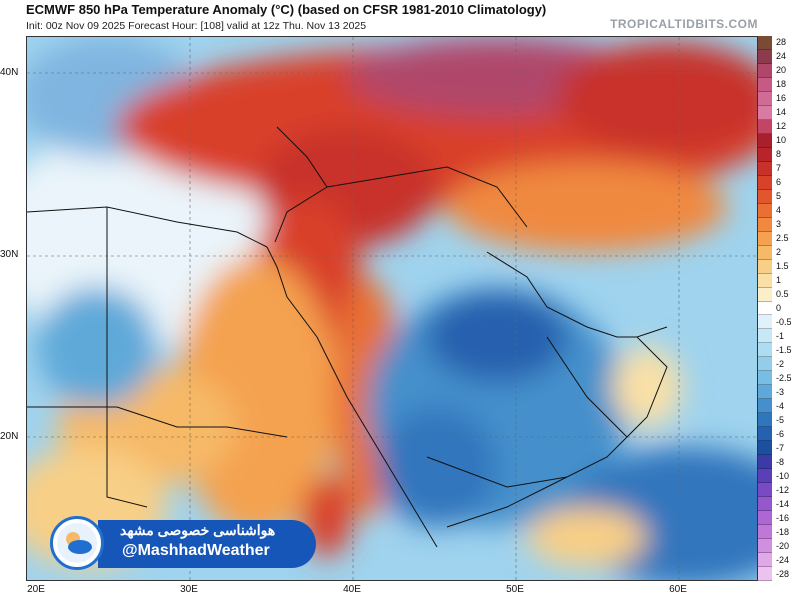 This screenshot has width=800, height=598. I want to click on legend-entry: 18, so click(779, 84).